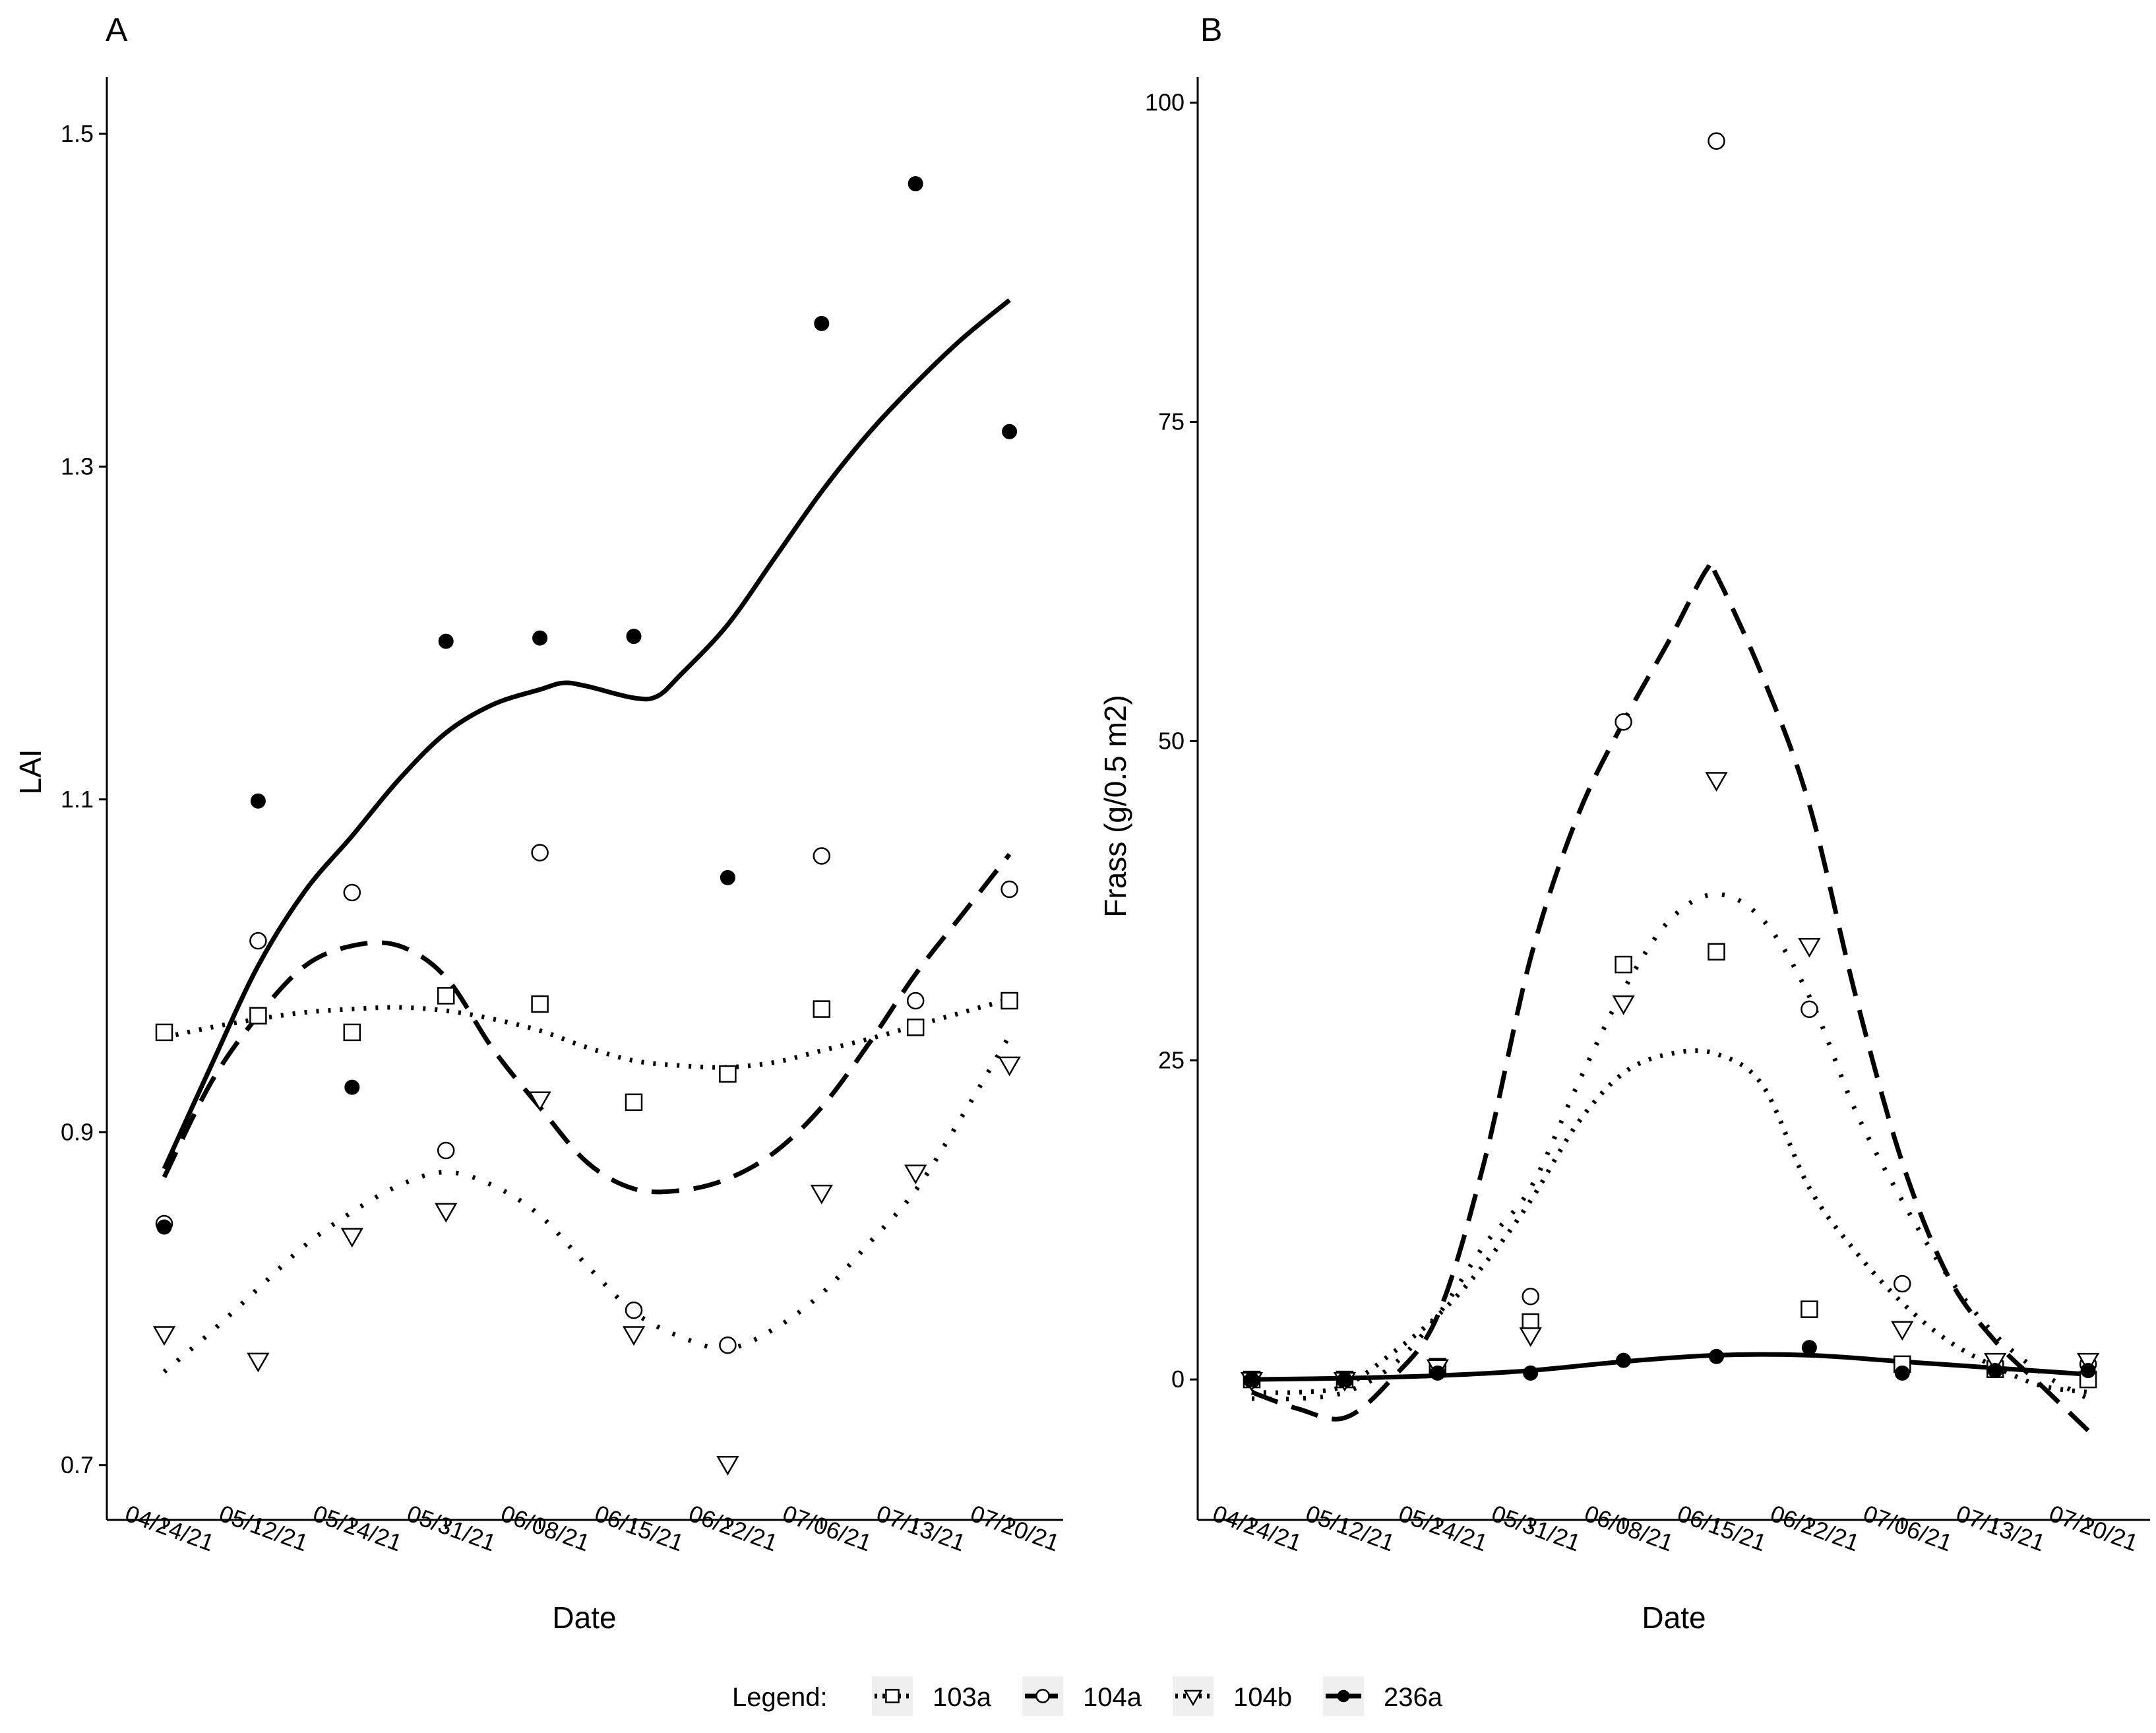  Describe the element at coordinates (1042, 1696) in the screenshot. I see `legend-marker-104a` at that location.